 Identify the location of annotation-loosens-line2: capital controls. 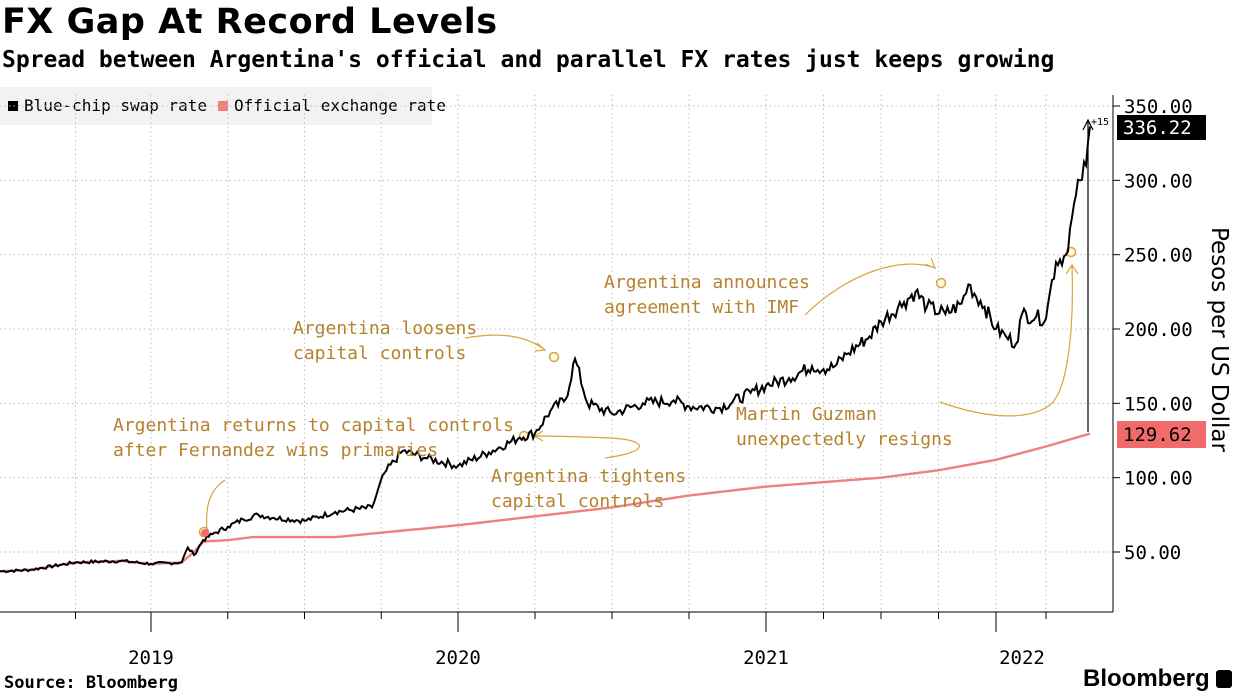
(379, 353).